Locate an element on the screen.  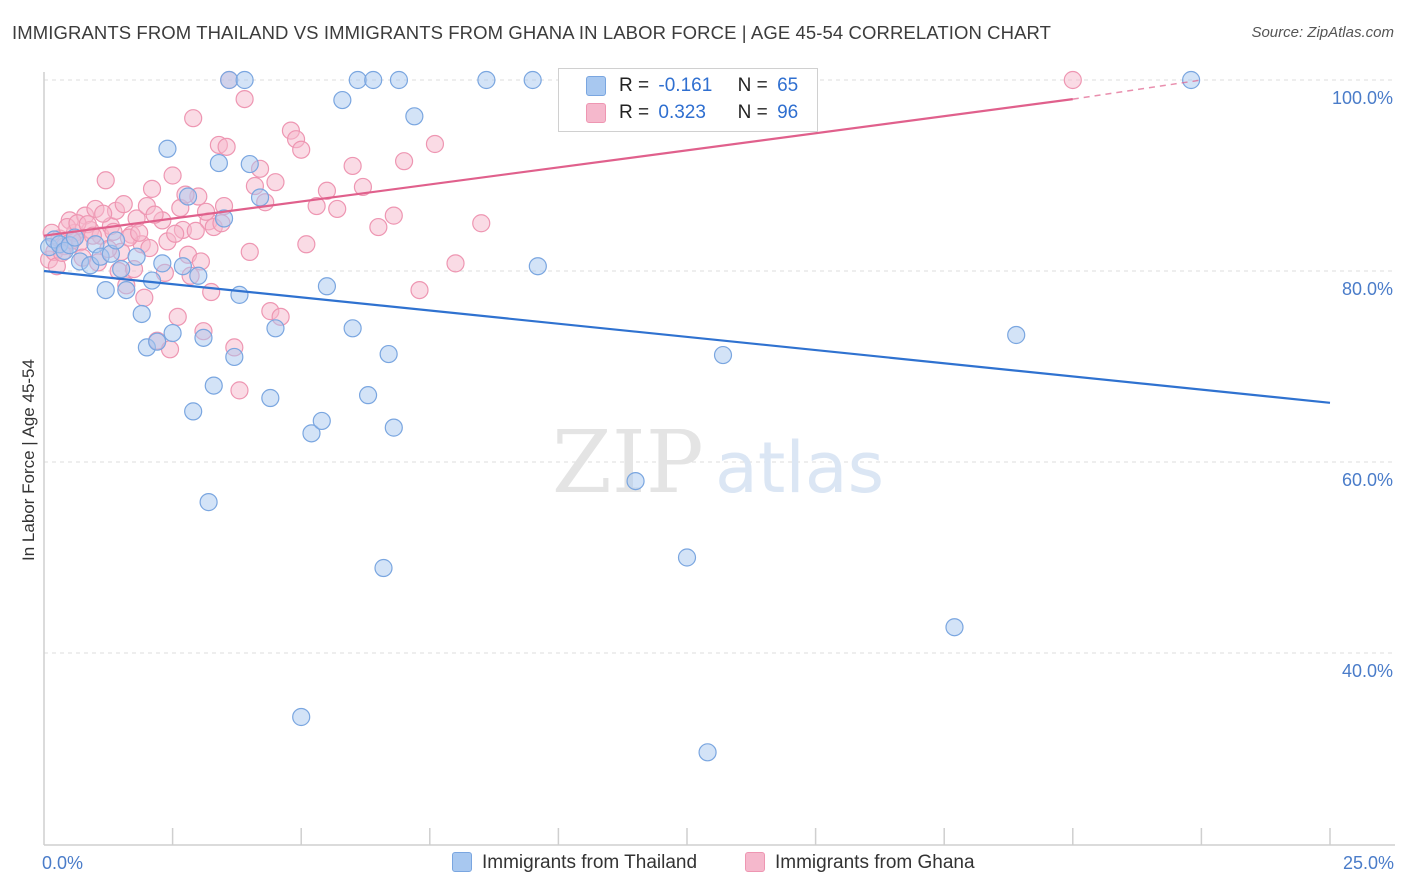
series-legend-thailand: Immigrants from Thailand is located at coordinates (574, 864).